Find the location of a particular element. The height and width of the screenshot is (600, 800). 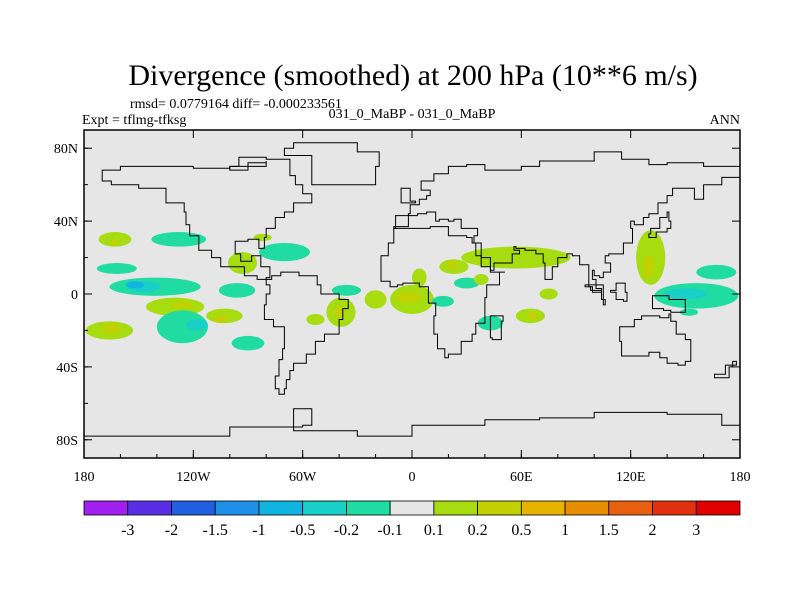

colorbar-label: 0.1 is located at coordinates (434, 530).